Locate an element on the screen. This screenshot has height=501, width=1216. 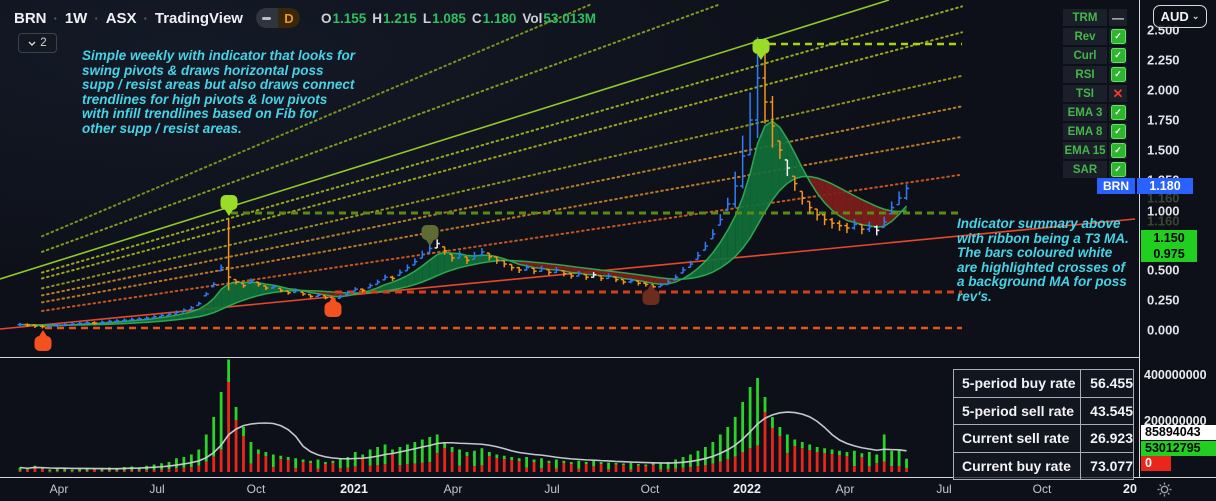
volume-tick: 400000000 is located at coordinates (1175, 375).